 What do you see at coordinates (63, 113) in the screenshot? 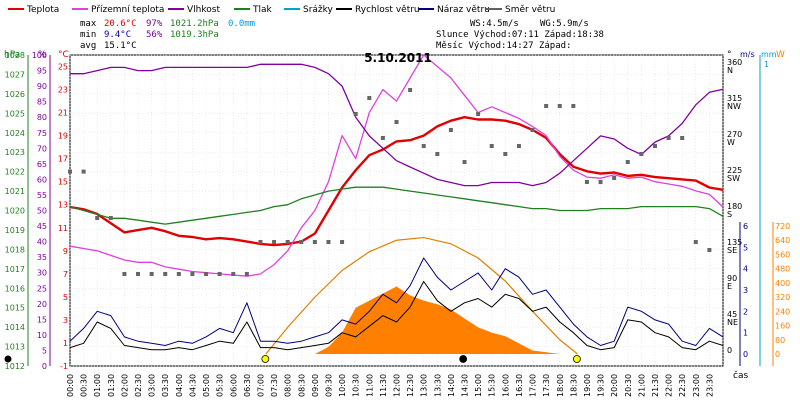
I see `temp-tick-label: 21` at bounding box center [63, 113].